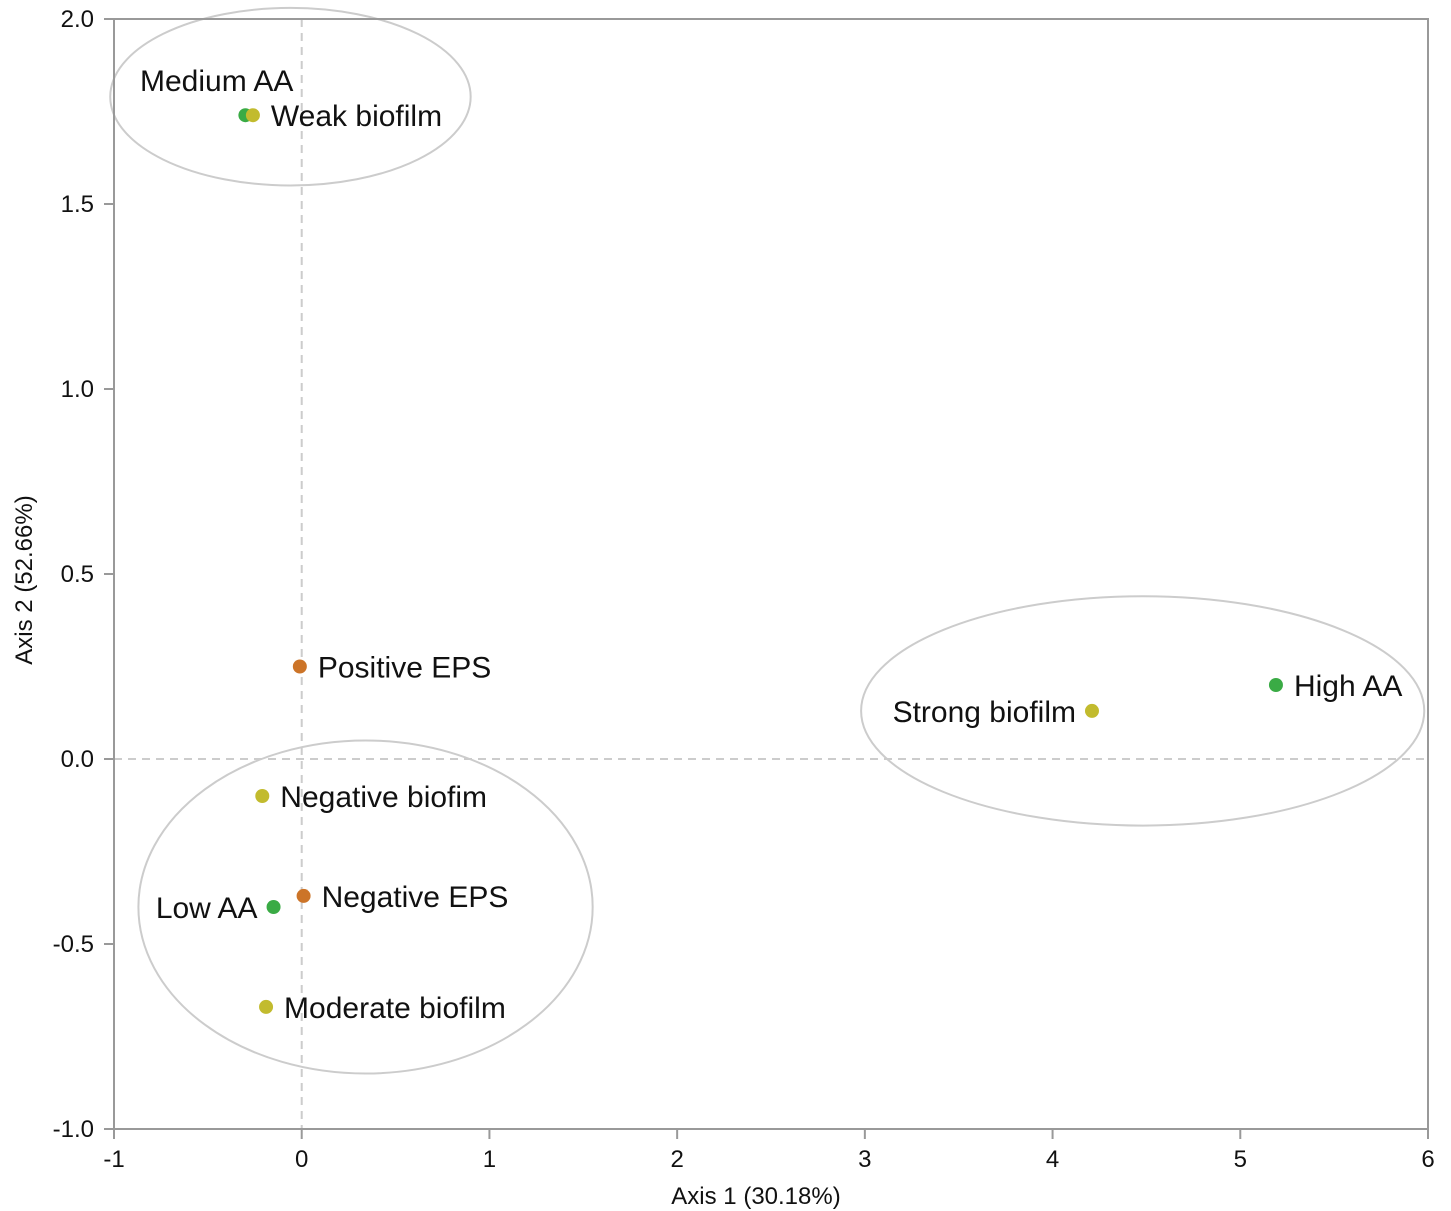 This screenshot has width=1451, height=1211. What do you see at coordinates (864, 1159) in the screenshot?
I see `x-tick-label: 3` at bounding box center [864, 1159].